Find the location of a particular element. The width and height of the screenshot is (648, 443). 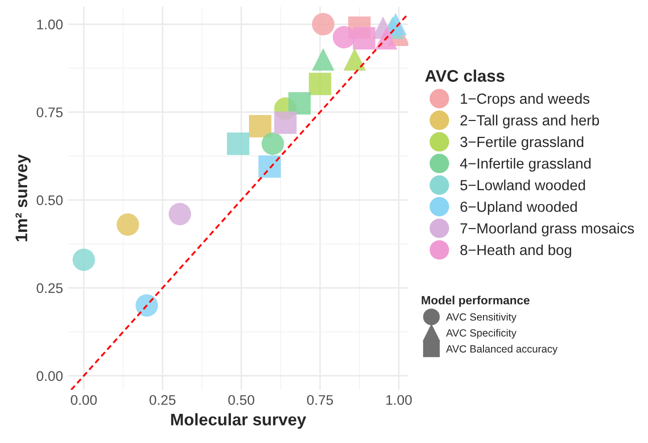

x-tick-label: 0.50 is located at coordinates (241, 400).